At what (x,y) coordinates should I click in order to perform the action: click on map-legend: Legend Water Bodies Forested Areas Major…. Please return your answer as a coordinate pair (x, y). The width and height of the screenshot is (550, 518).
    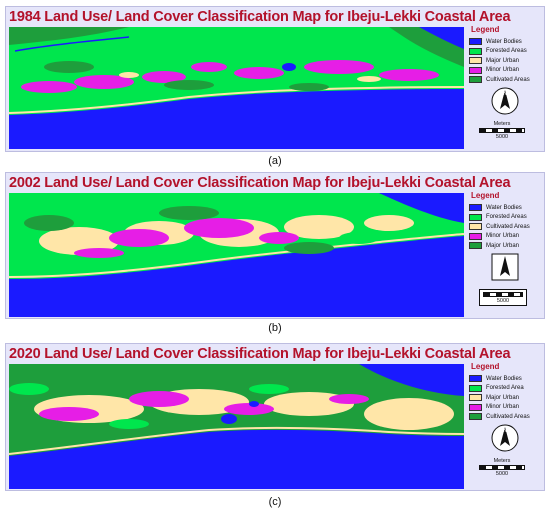
    Looking at the image, I should click on (505, 55).